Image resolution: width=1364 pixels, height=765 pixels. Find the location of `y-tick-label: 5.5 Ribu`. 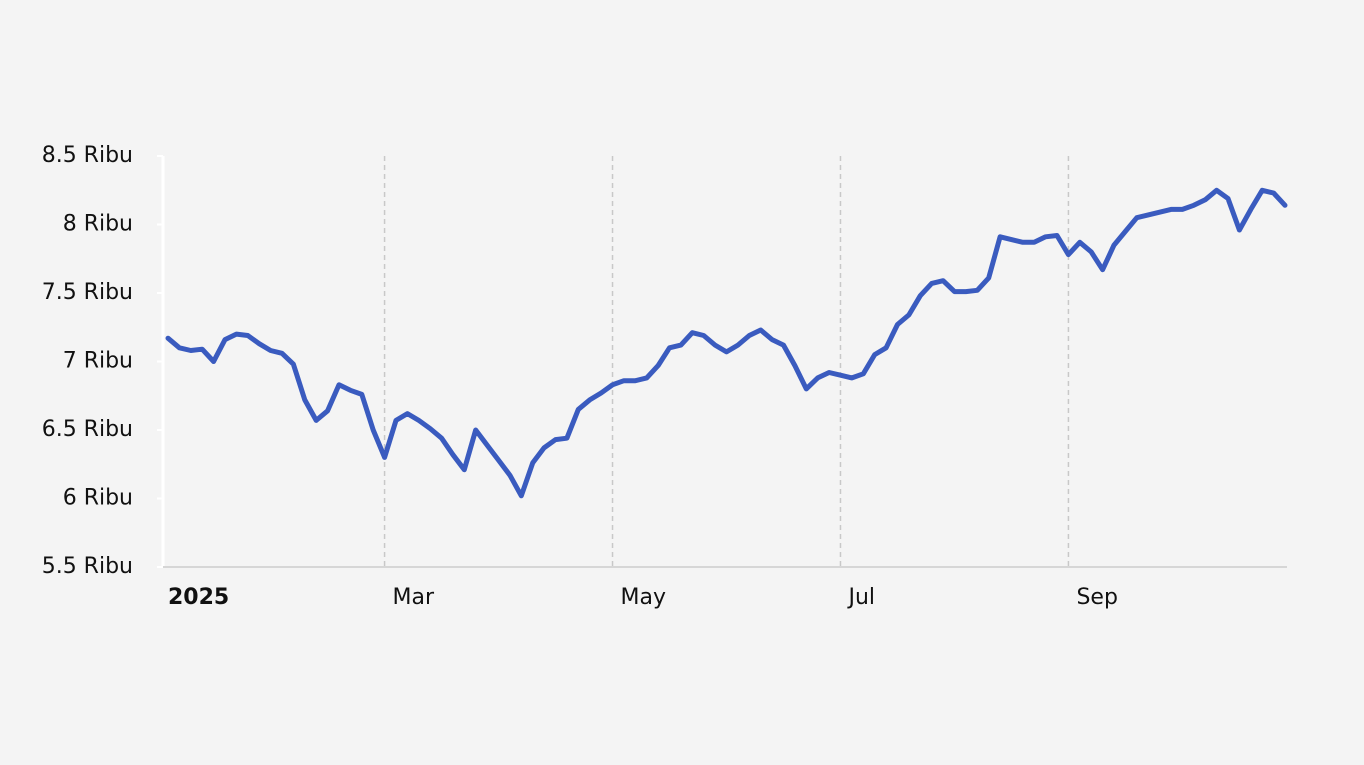

y-tick-label: 5.5 Ribu is located at coordinates (87, 566).